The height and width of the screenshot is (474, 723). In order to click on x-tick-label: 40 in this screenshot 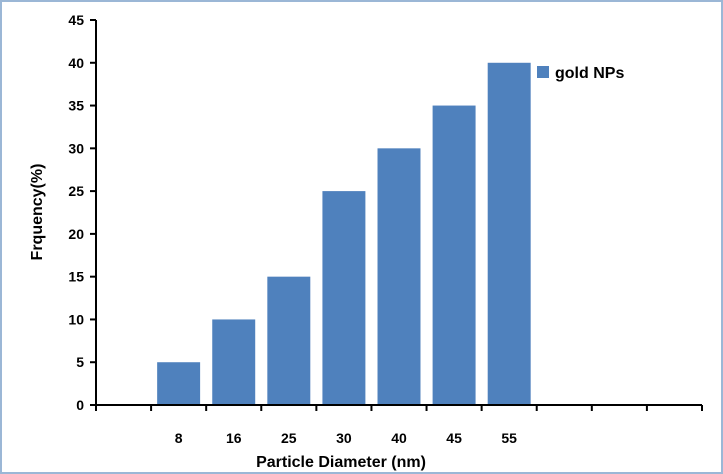, I will do `click(399, 438)`.